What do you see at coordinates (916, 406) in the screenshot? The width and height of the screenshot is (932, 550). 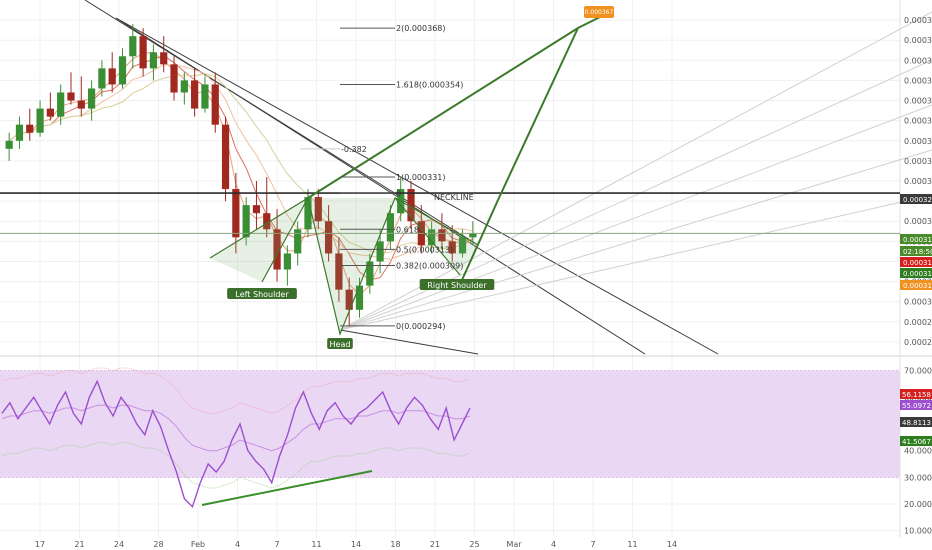 I see `rsi-badge-text: 55.0972` at bounding box center [916, 406].